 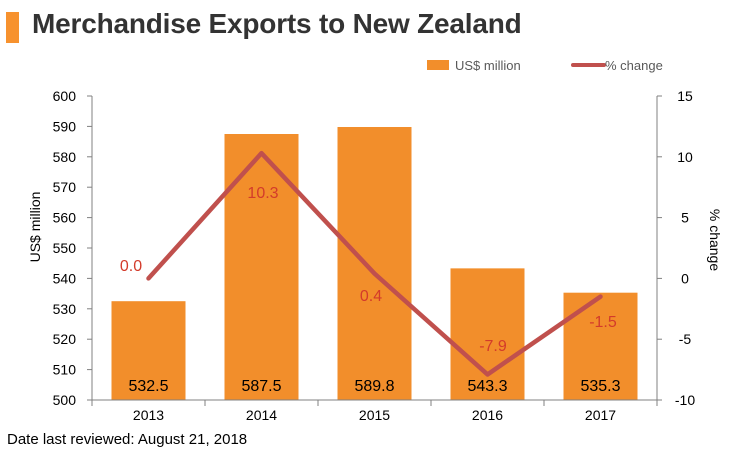 What do you see at coordinates (545, 65) in the screenshot?
I see `legend: US$ million % change` at bounding box center [545, 65].